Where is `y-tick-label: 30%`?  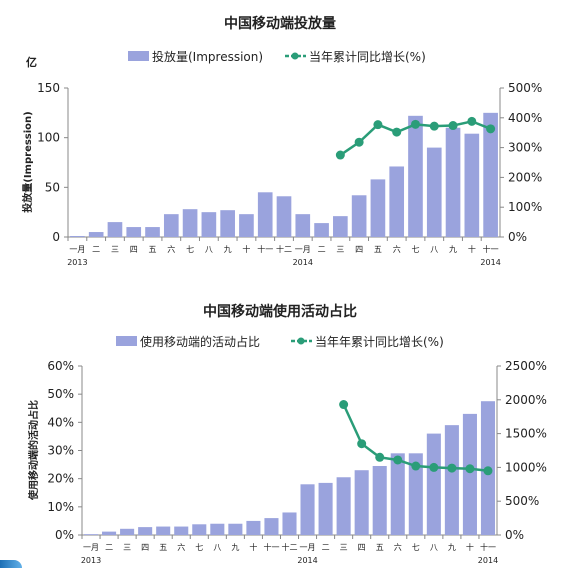
y-tick-label: 30% is located at coordinates (60, 451).